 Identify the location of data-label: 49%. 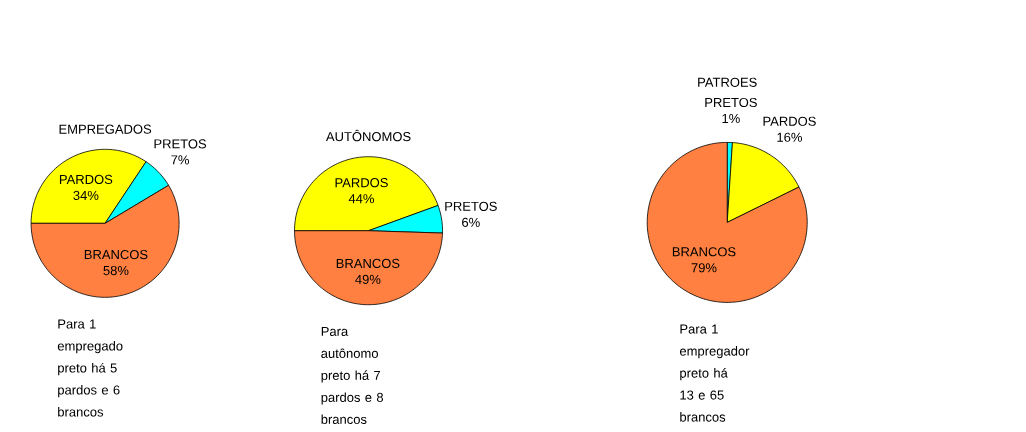
(368, 279).